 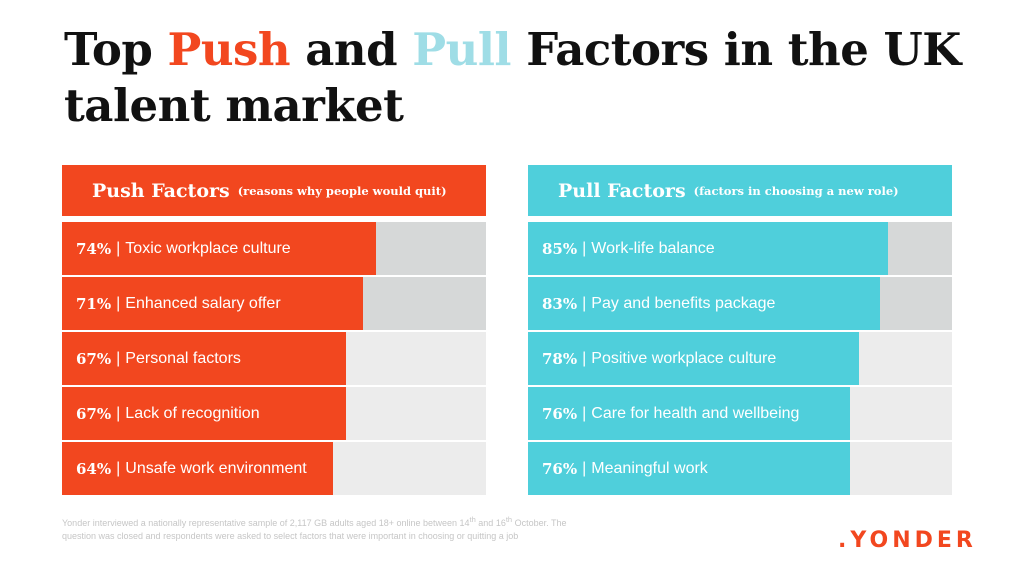 I want to click on yonder-logo: .YONDER, so click(x=907, y=540).